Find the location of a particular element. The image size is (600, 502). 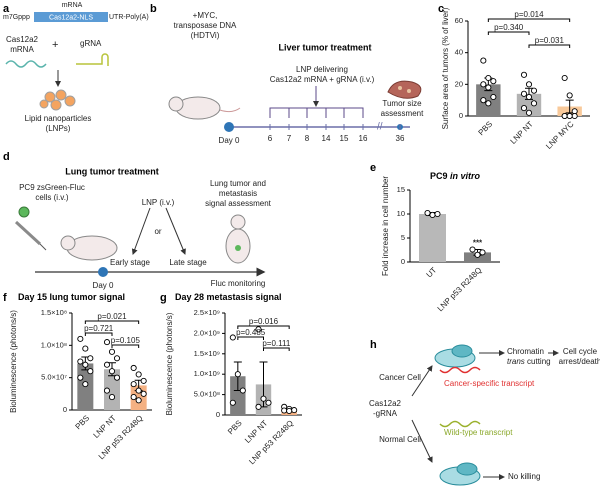

cap-label: m7Gppp is located at coordinates (16, 17).